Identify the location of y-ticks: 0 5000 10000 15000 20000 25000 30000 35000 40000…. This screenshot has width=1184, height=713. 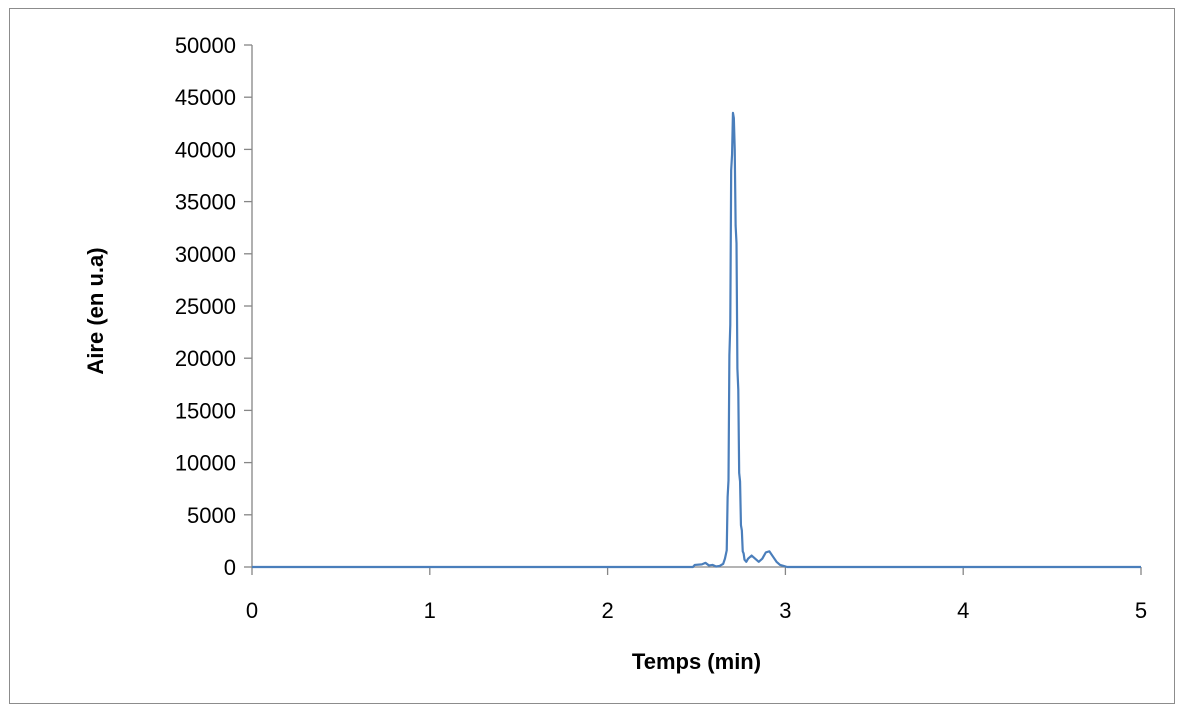
(213, 306).